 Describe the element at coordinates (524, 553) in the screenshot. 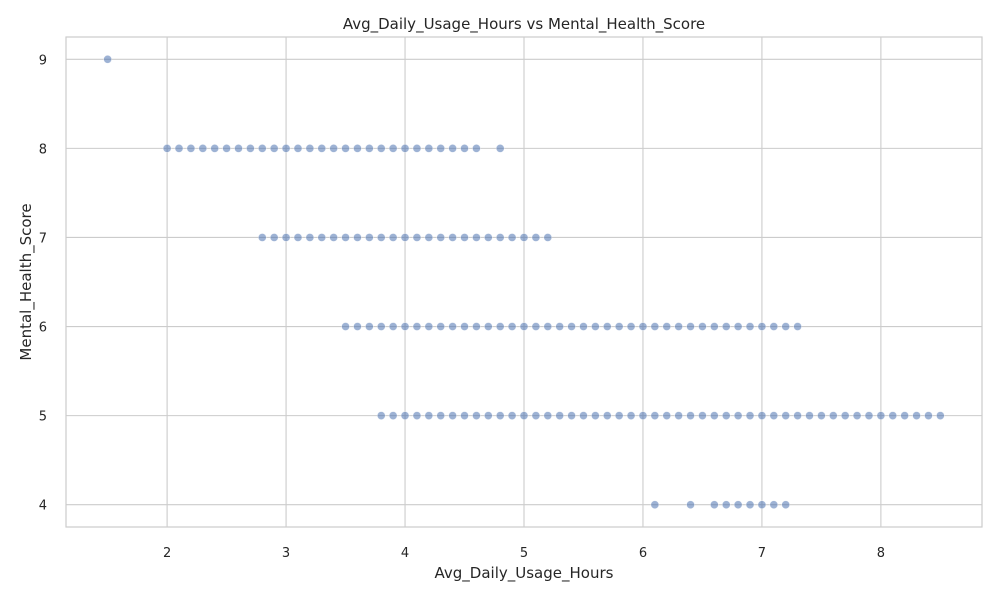

I see `x-tick-label: 5` at that location.